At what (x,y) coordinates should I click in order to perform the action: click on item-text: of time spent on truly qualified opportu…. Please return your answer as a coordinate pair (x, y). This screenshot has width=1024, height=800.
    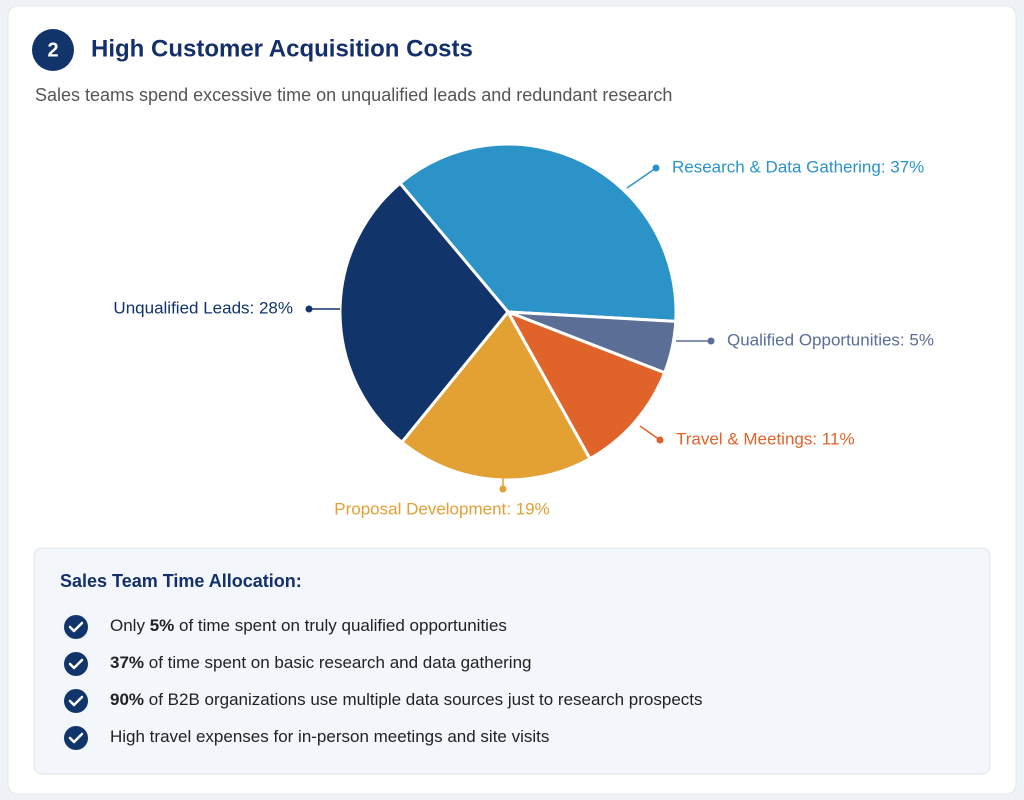
    Looking at the image, I should click on (340, 625).